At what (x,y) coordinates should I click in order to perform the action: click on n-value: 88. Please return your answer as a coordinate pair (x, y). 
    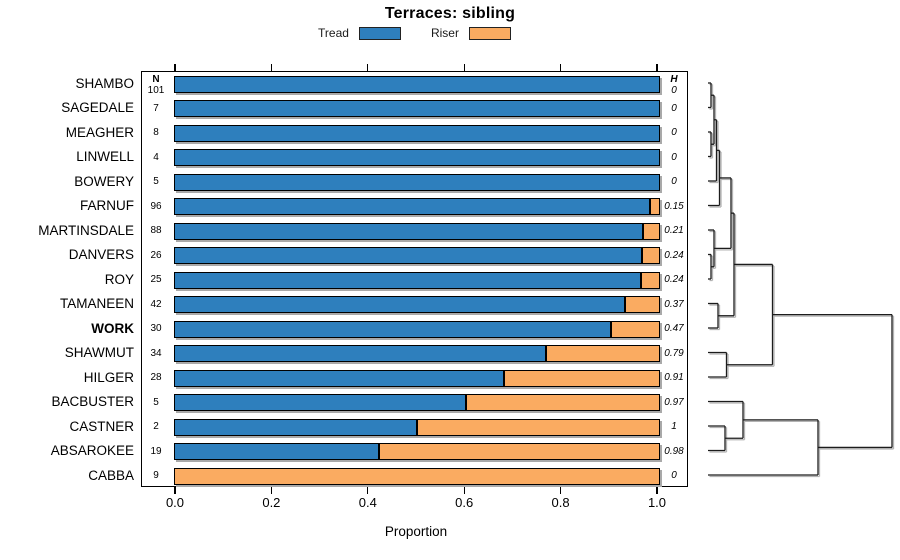
    Looking at the image, I should click on (156, 230).